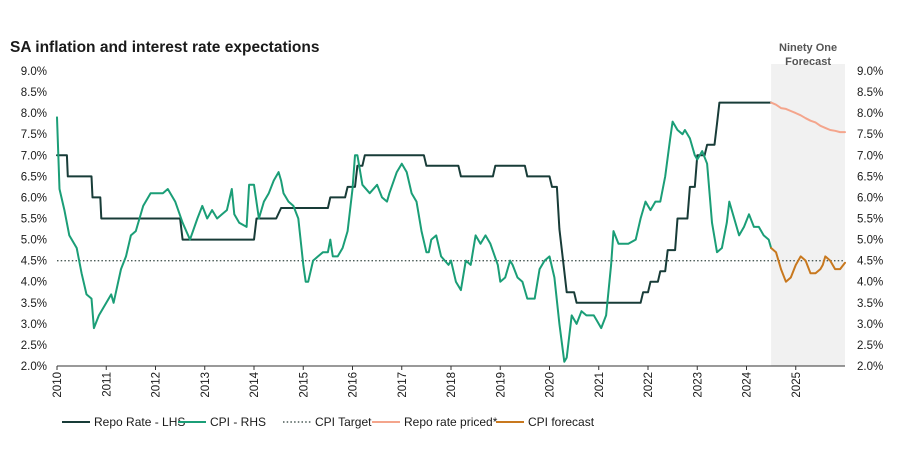 Image resolution: width=903 pixels, height=460 pixels. I want to click on cpi-forecast-line, so click(808, 265).